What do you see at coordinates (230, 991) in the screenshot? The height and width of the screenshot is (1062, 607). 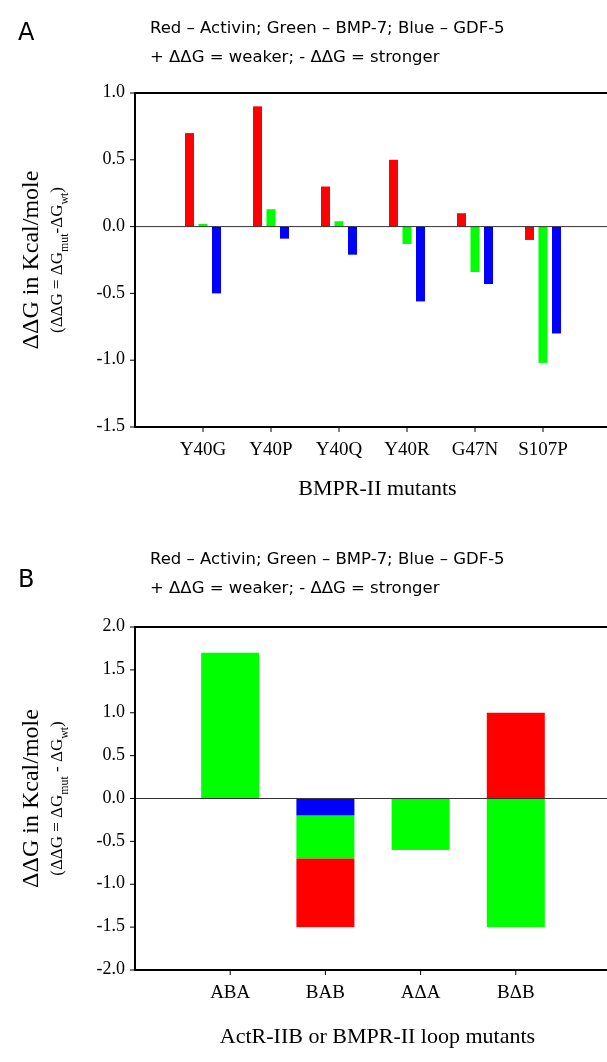 I see `x-tick-label: ABA` at bounding box center [230, 991].